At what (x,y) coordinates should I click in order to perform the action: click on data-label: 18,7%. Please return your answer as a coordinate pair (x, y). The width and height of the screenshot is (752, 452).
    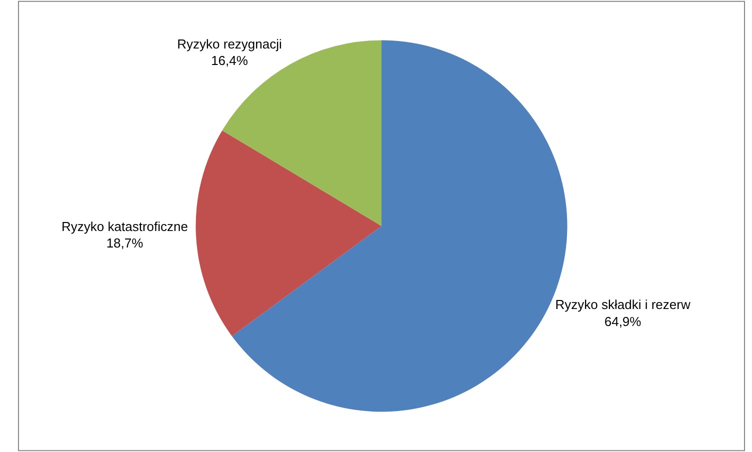
    Looking at the image, I should click on (125, 243).